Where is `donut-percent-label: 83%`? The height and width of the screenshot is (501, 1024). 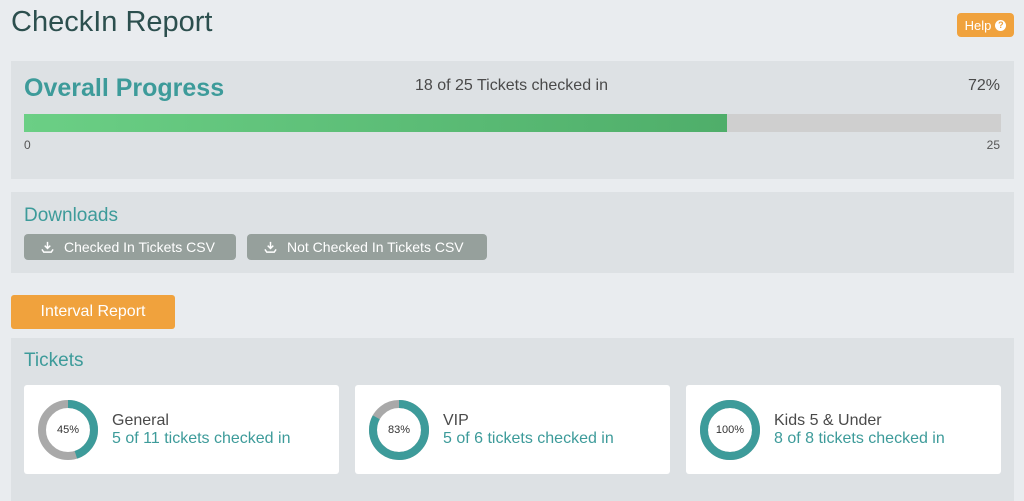
donut-percent-label: 83% is located at coordinates (399, 430).